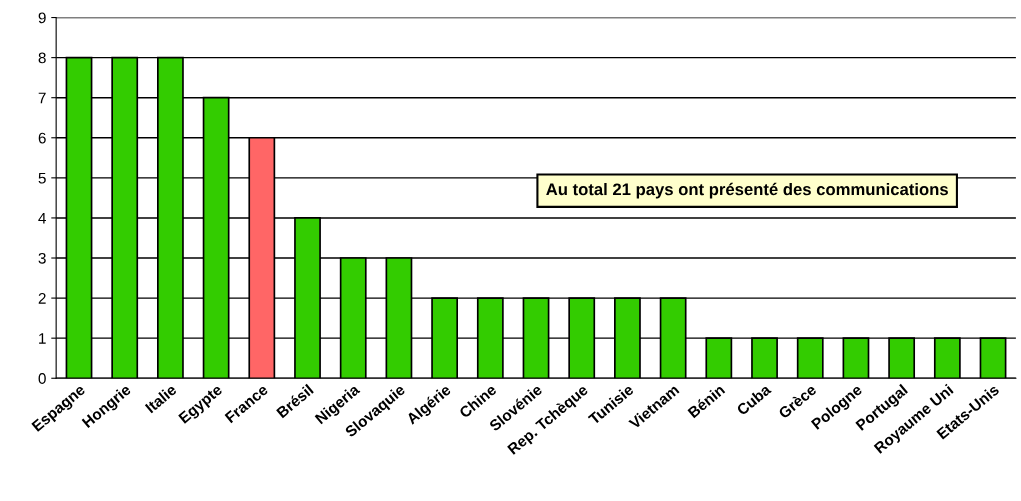 The height and width of the screenshot is (501, 1021). Describe the element at coordinates (42, 138) in the screenshot. I see `y-tick-label: 6` at that location.